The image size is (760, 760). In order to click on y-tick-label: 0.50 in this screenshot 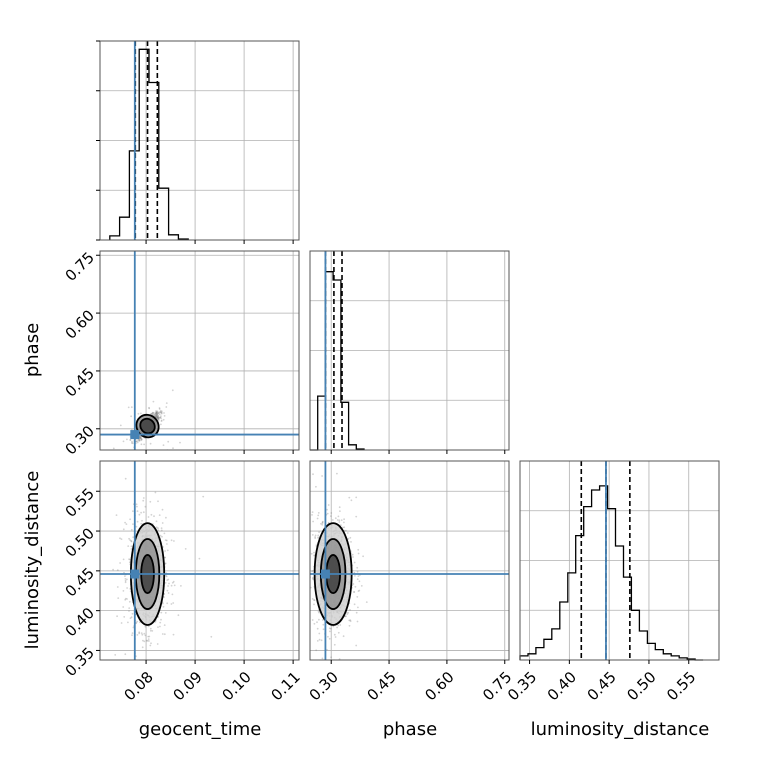, I will do `click(80, 542)`.